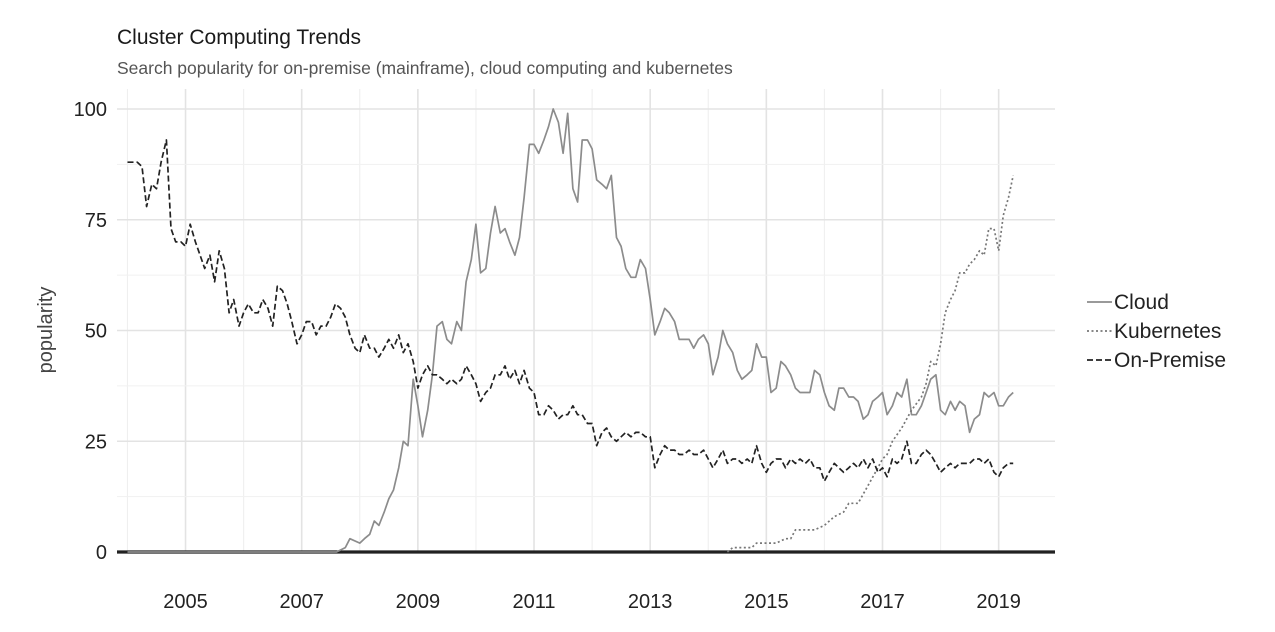 This screenshot has width=1275, height=632. I want to click on x-tick-label: 2019, so click(998, 602).